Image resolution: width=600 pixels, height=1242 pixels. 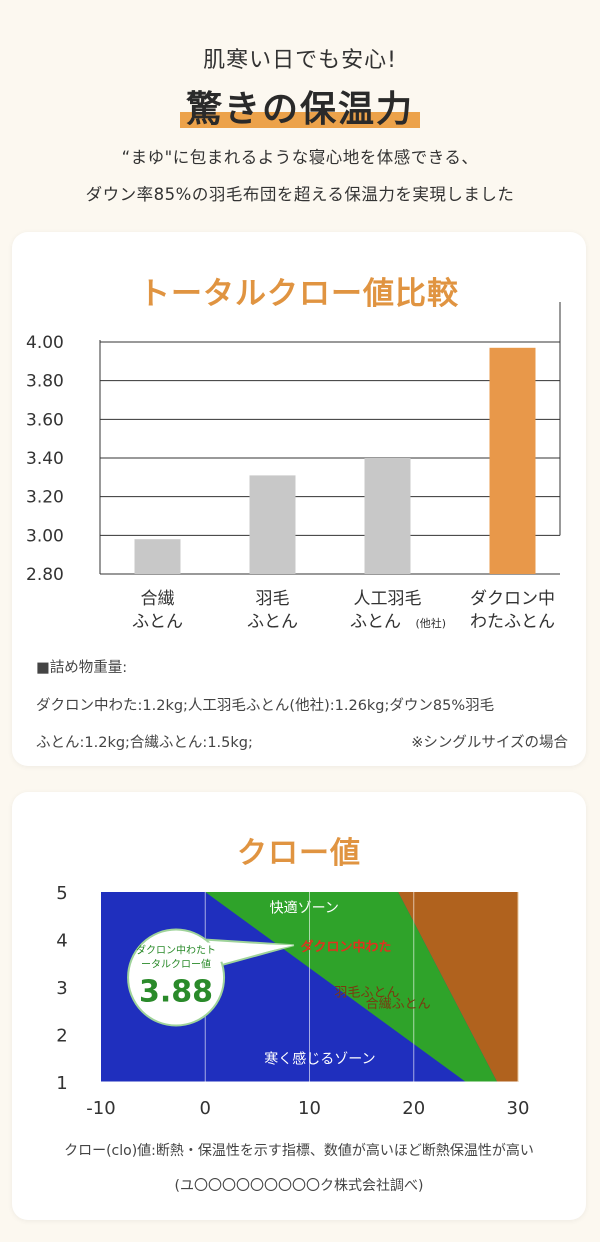 What do you see at coordinates (300, 157) in the screenshot?
I see `description-line-1: “まゆ"に包まれるような寝心地を体感できる、` at bounding box center [300, 157].